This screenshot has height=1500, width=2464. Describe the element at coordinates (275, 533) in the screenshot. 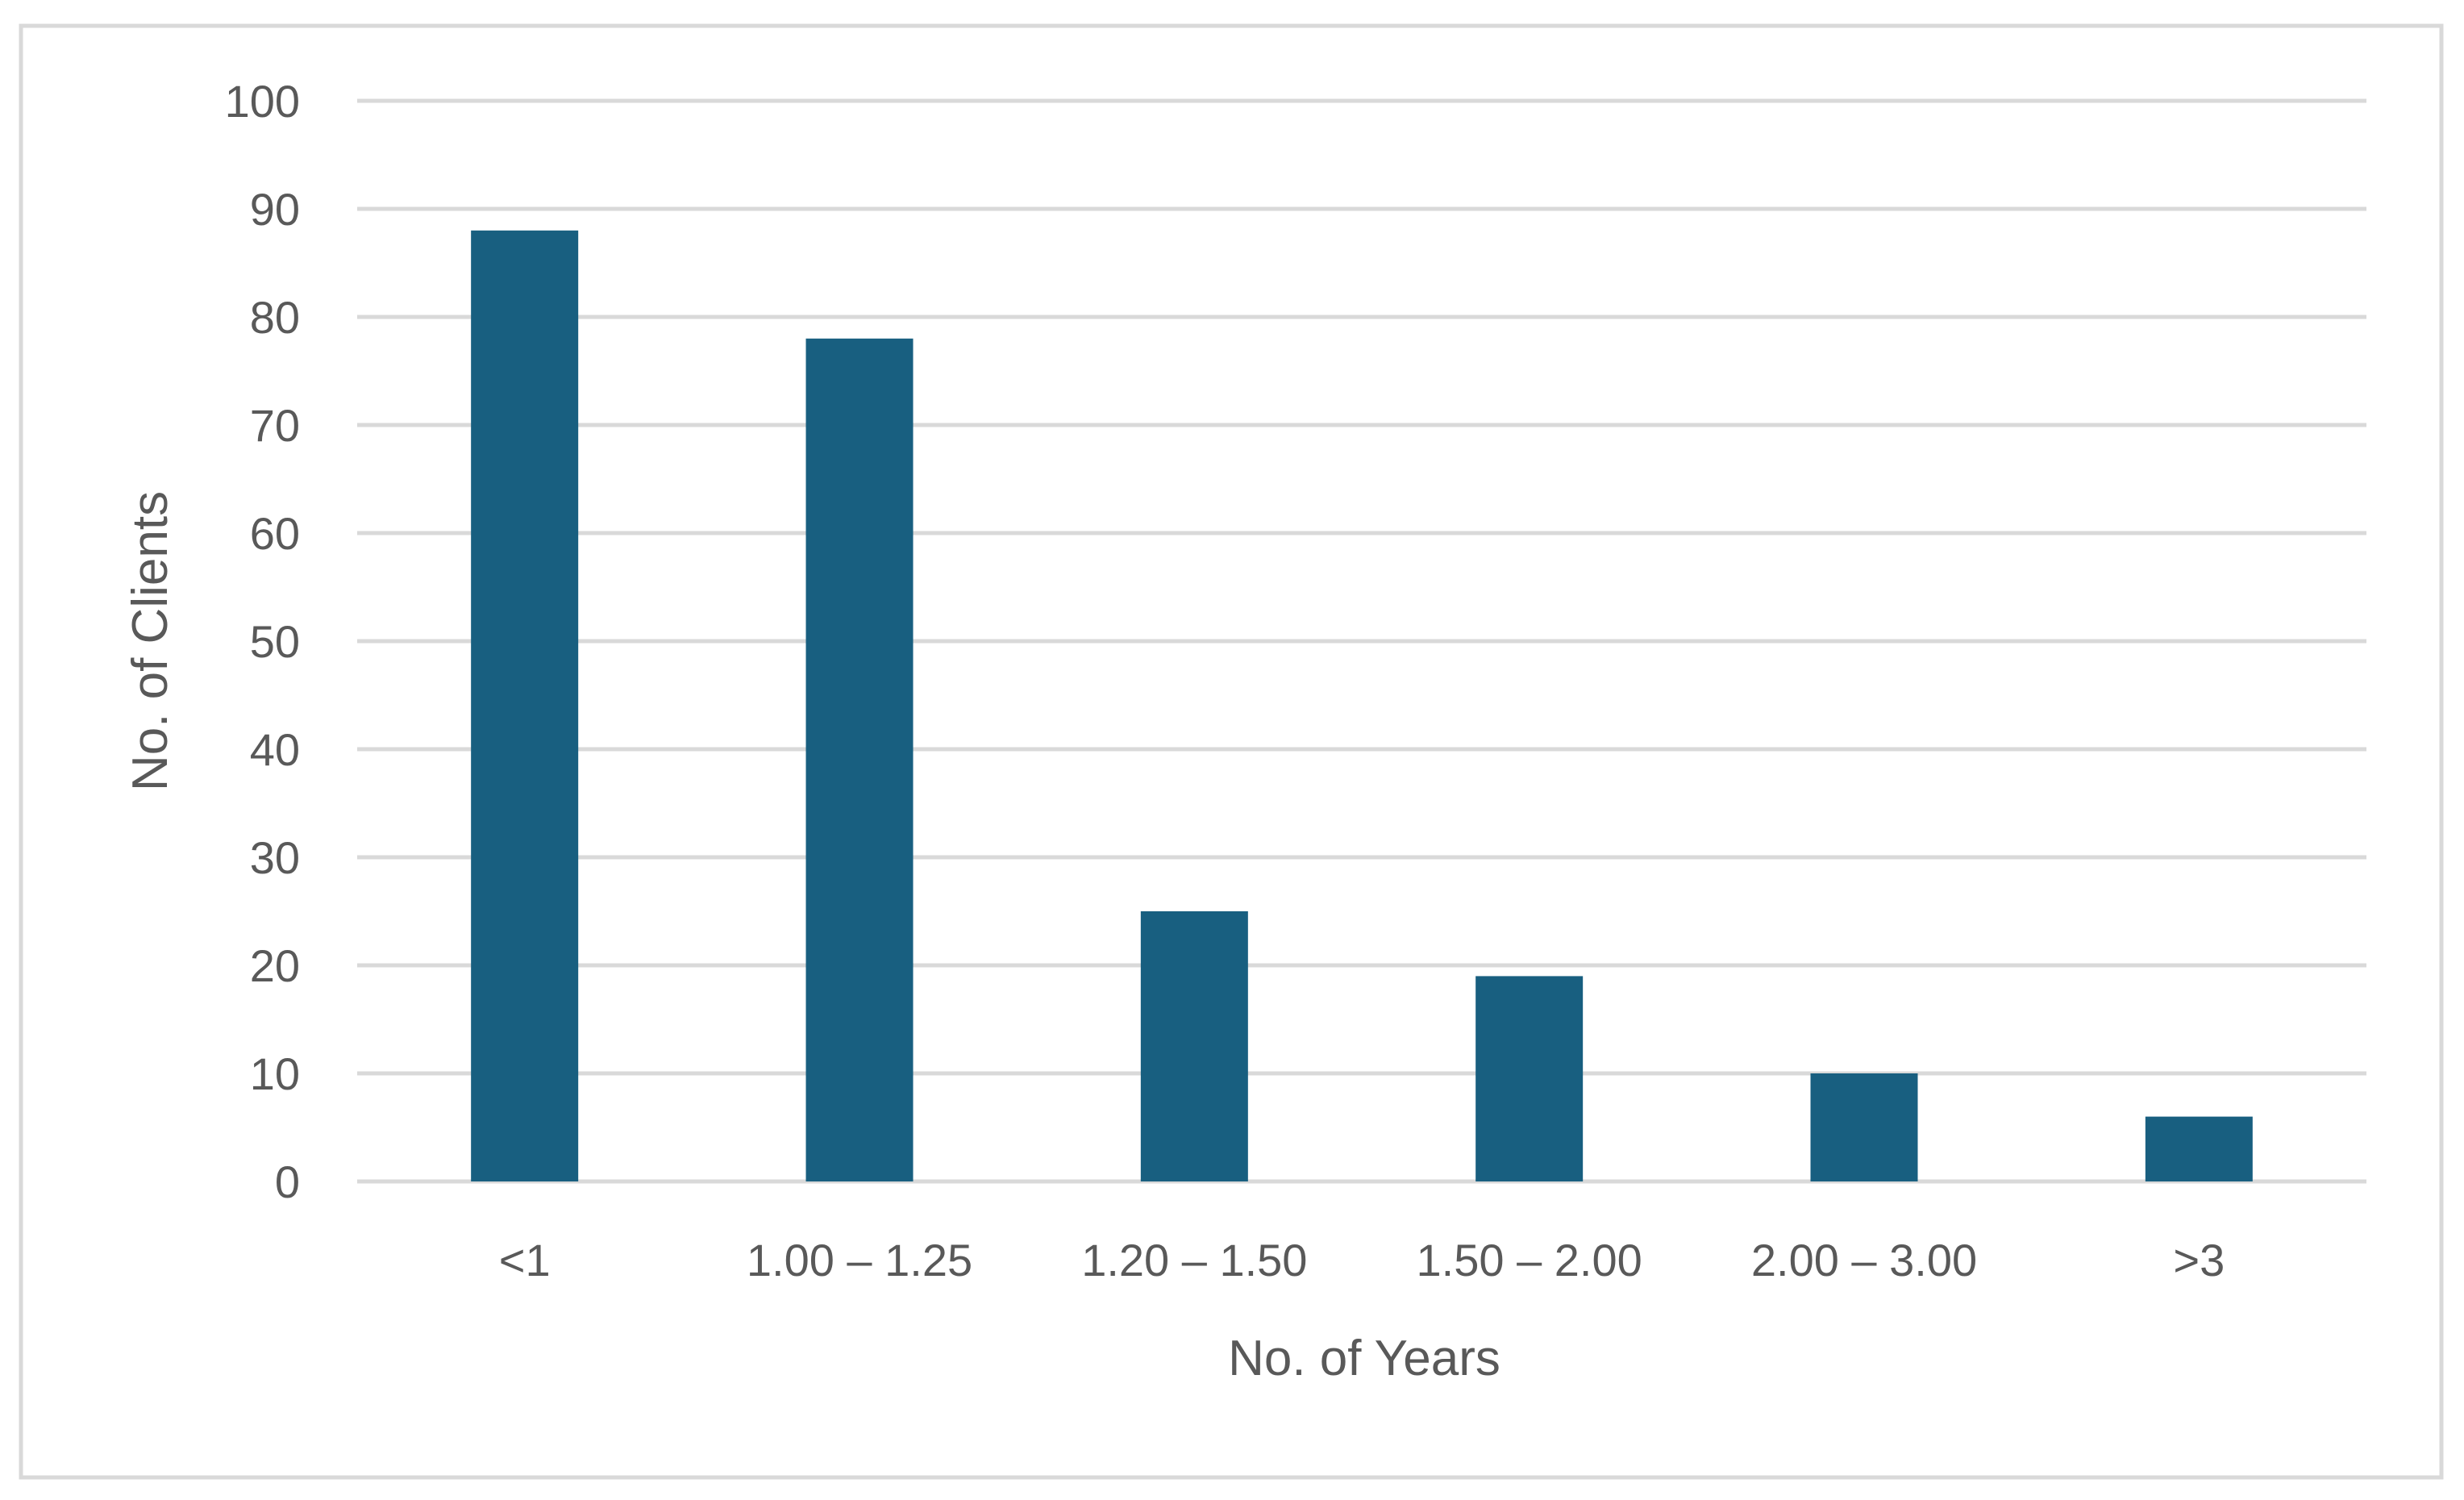

I see `y-tick-label: 60` at that location.